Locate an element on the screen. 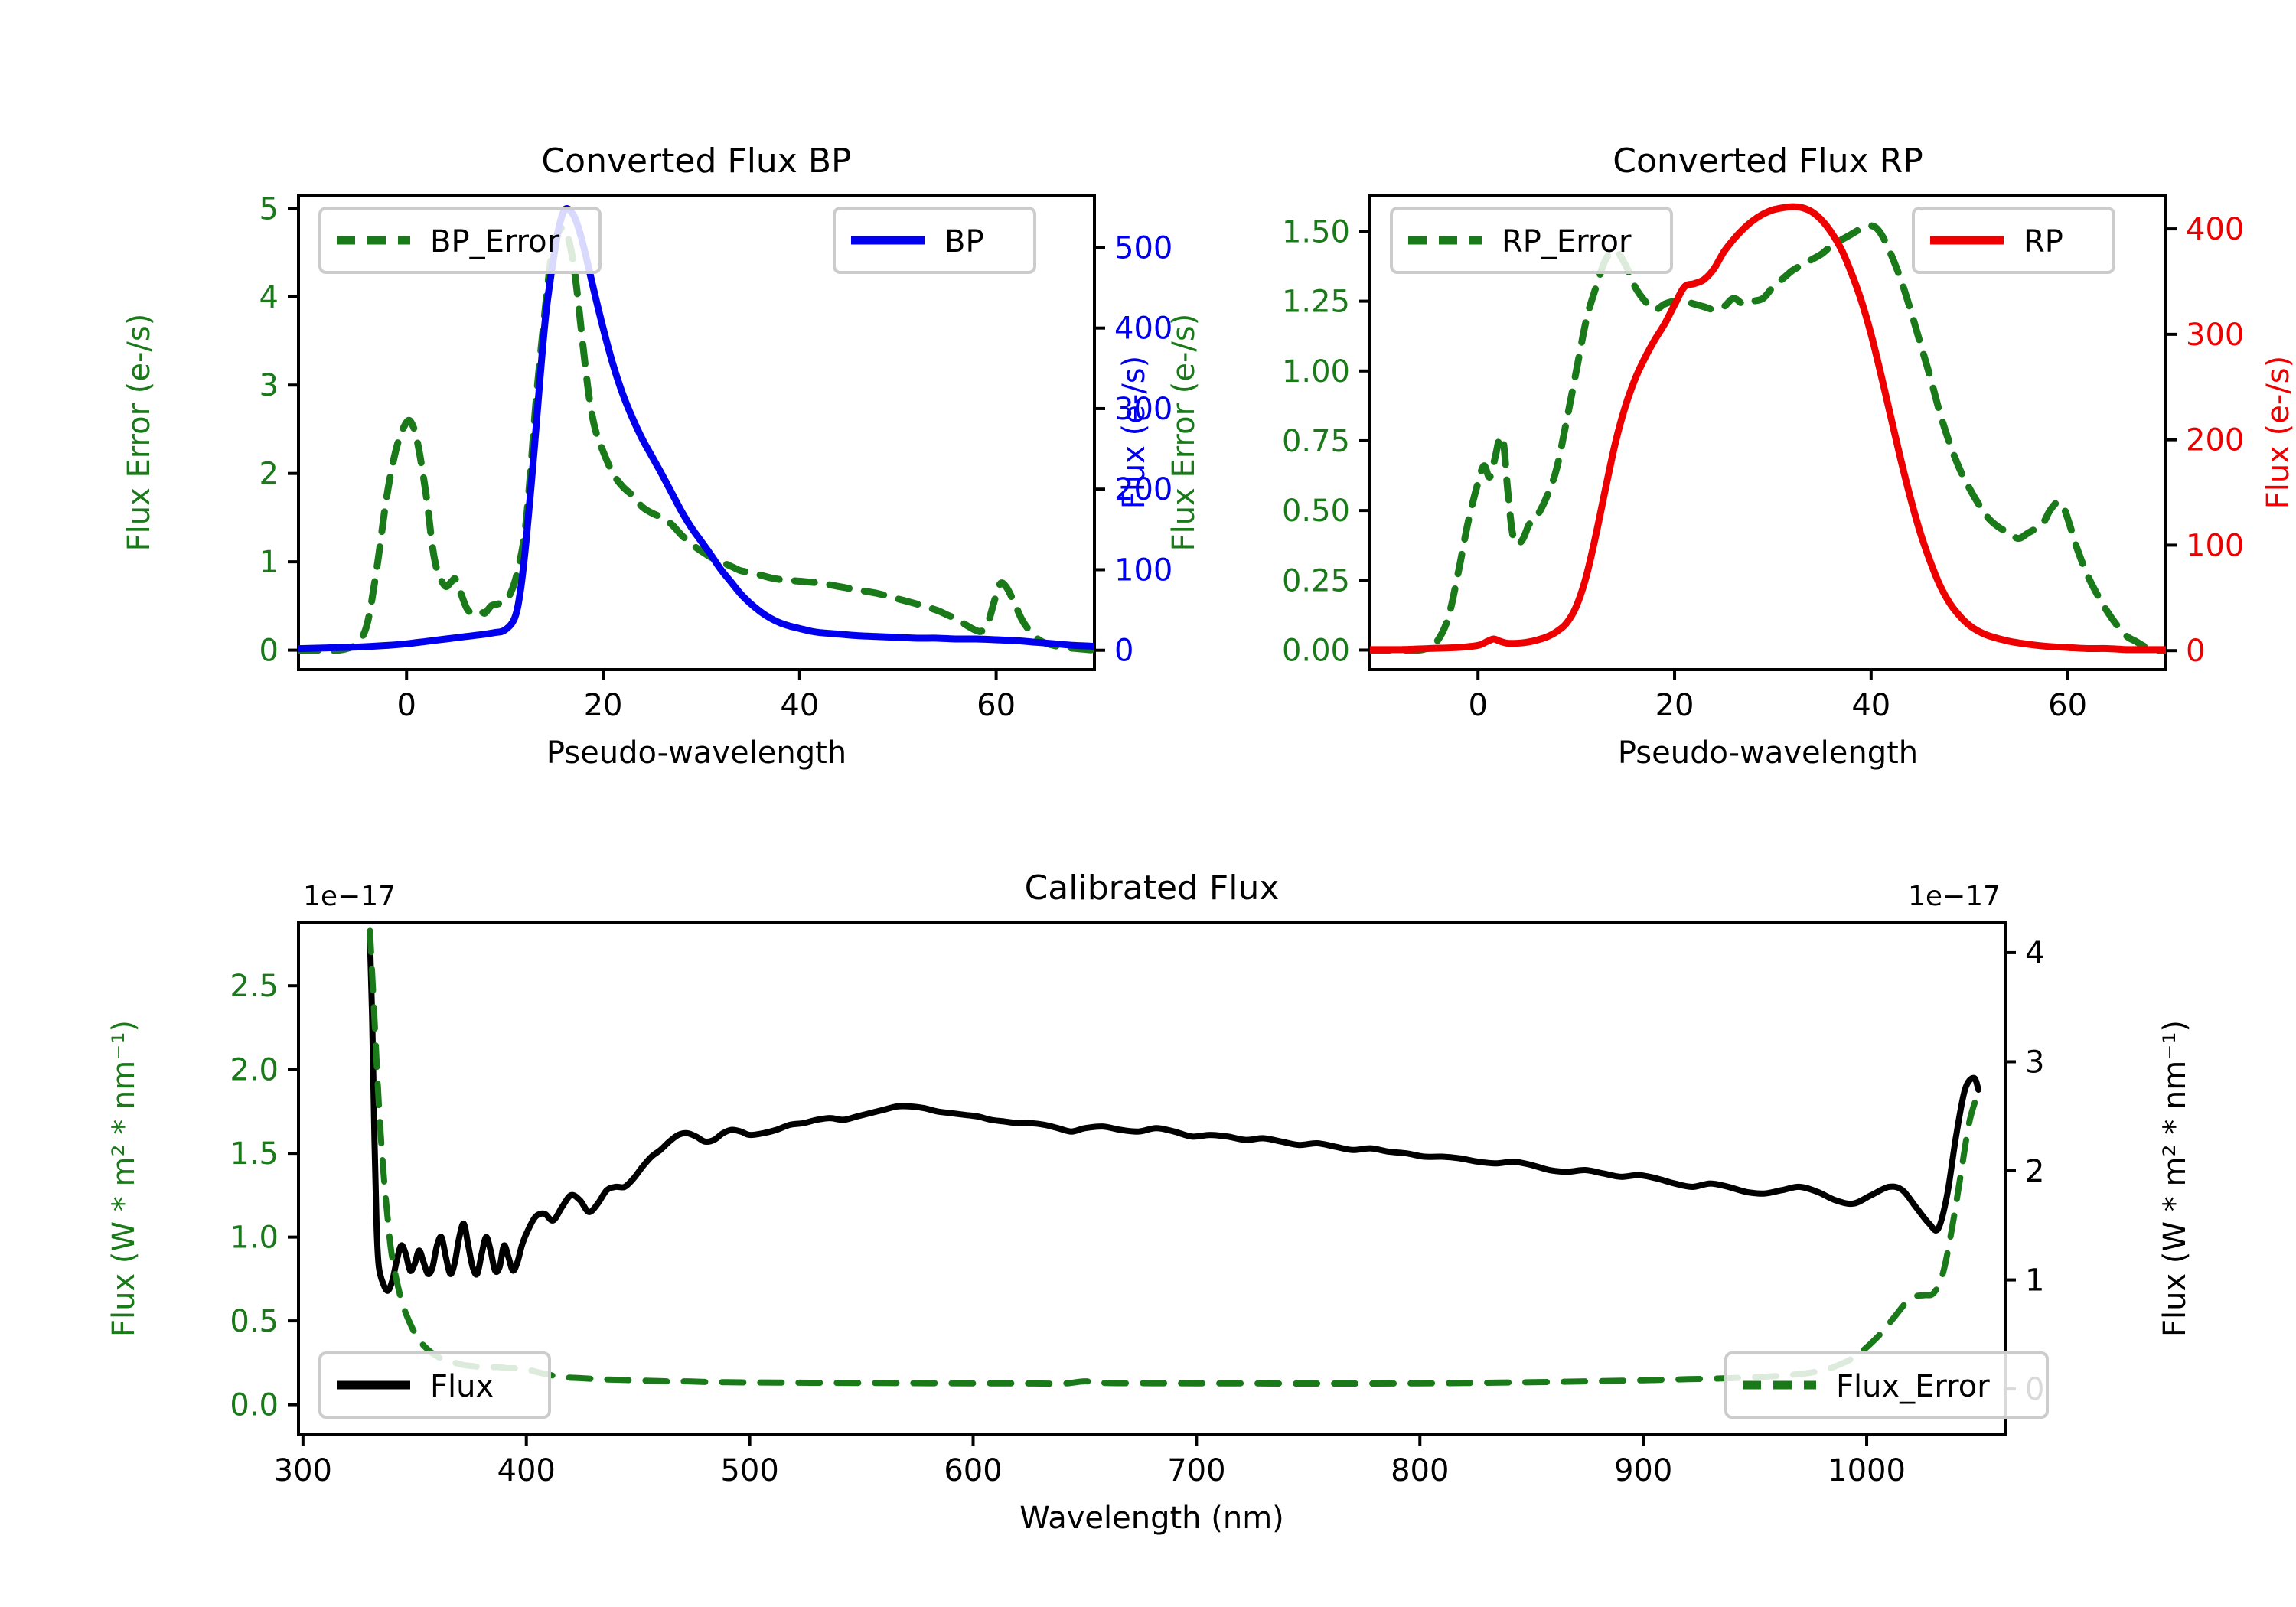 This screenshot has width=2296, height=1607. left-y-tick-label: 0.00 is located at coordinates (1316, 650).